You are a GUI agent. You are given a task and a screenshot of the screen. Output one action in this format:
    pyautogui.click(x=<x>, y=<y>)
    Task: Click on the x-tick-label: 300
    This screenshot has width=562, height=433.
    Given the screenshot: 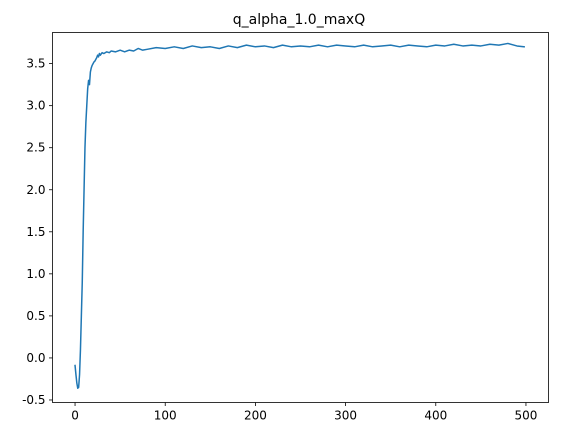 What is the action you would take?
    pyautogui.click(x=345, y=416)
    